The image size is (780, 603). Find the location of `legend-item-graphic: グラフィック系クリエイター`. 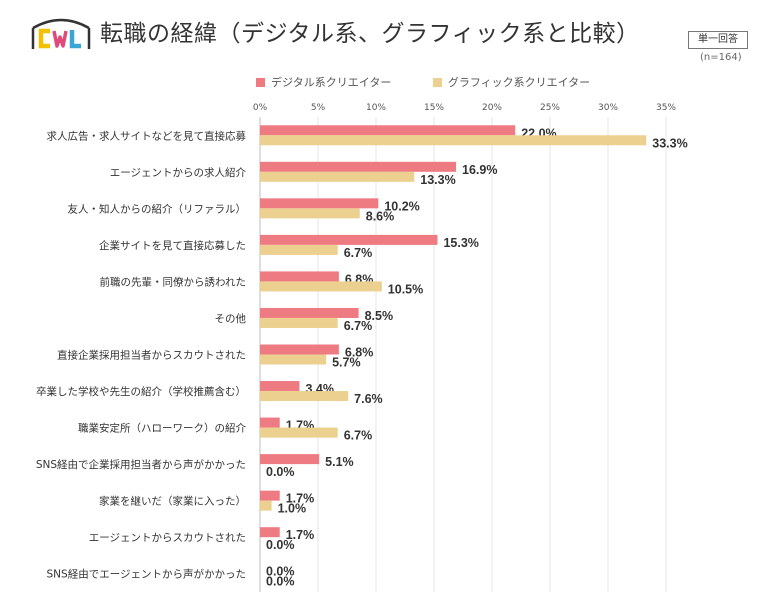

legend-item-graphic: グラフィック系クリエイター is located at coordinates (511, 82).